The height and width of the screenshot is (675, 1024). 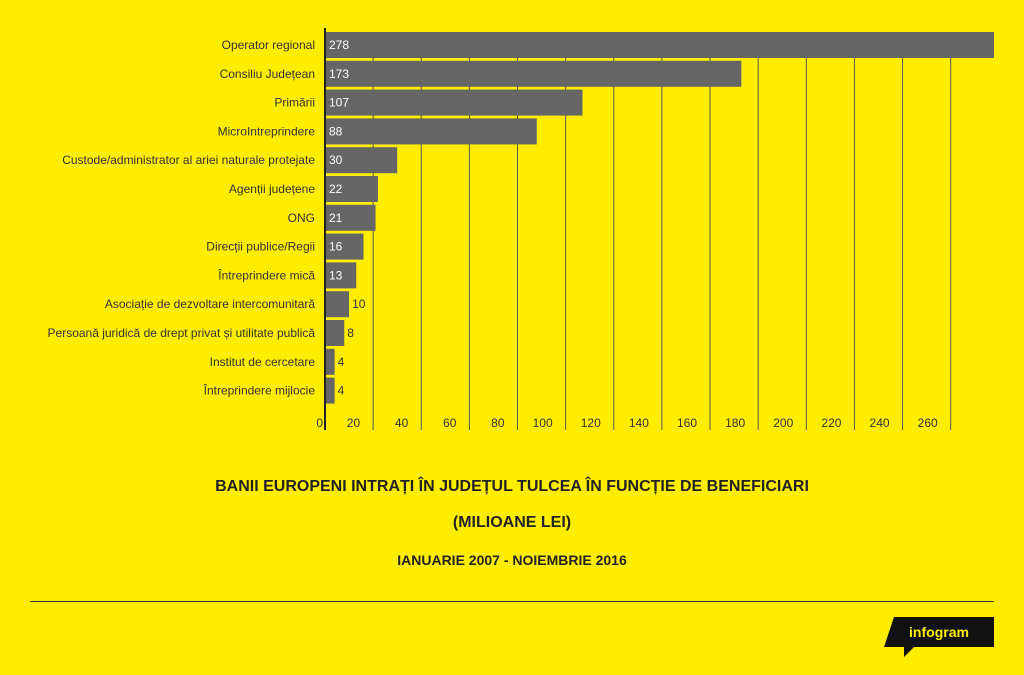 I want to click on value-label: 8, so click(x=350, y=333).